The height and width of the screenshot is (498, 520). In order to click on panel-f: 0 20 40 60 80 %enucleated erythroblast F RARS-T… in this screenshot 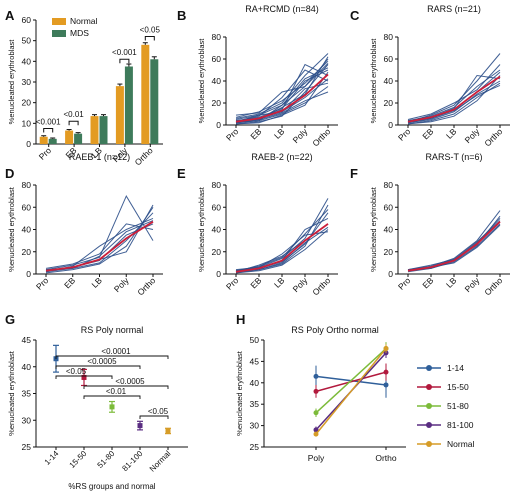, I will do `click(430, 224)`.